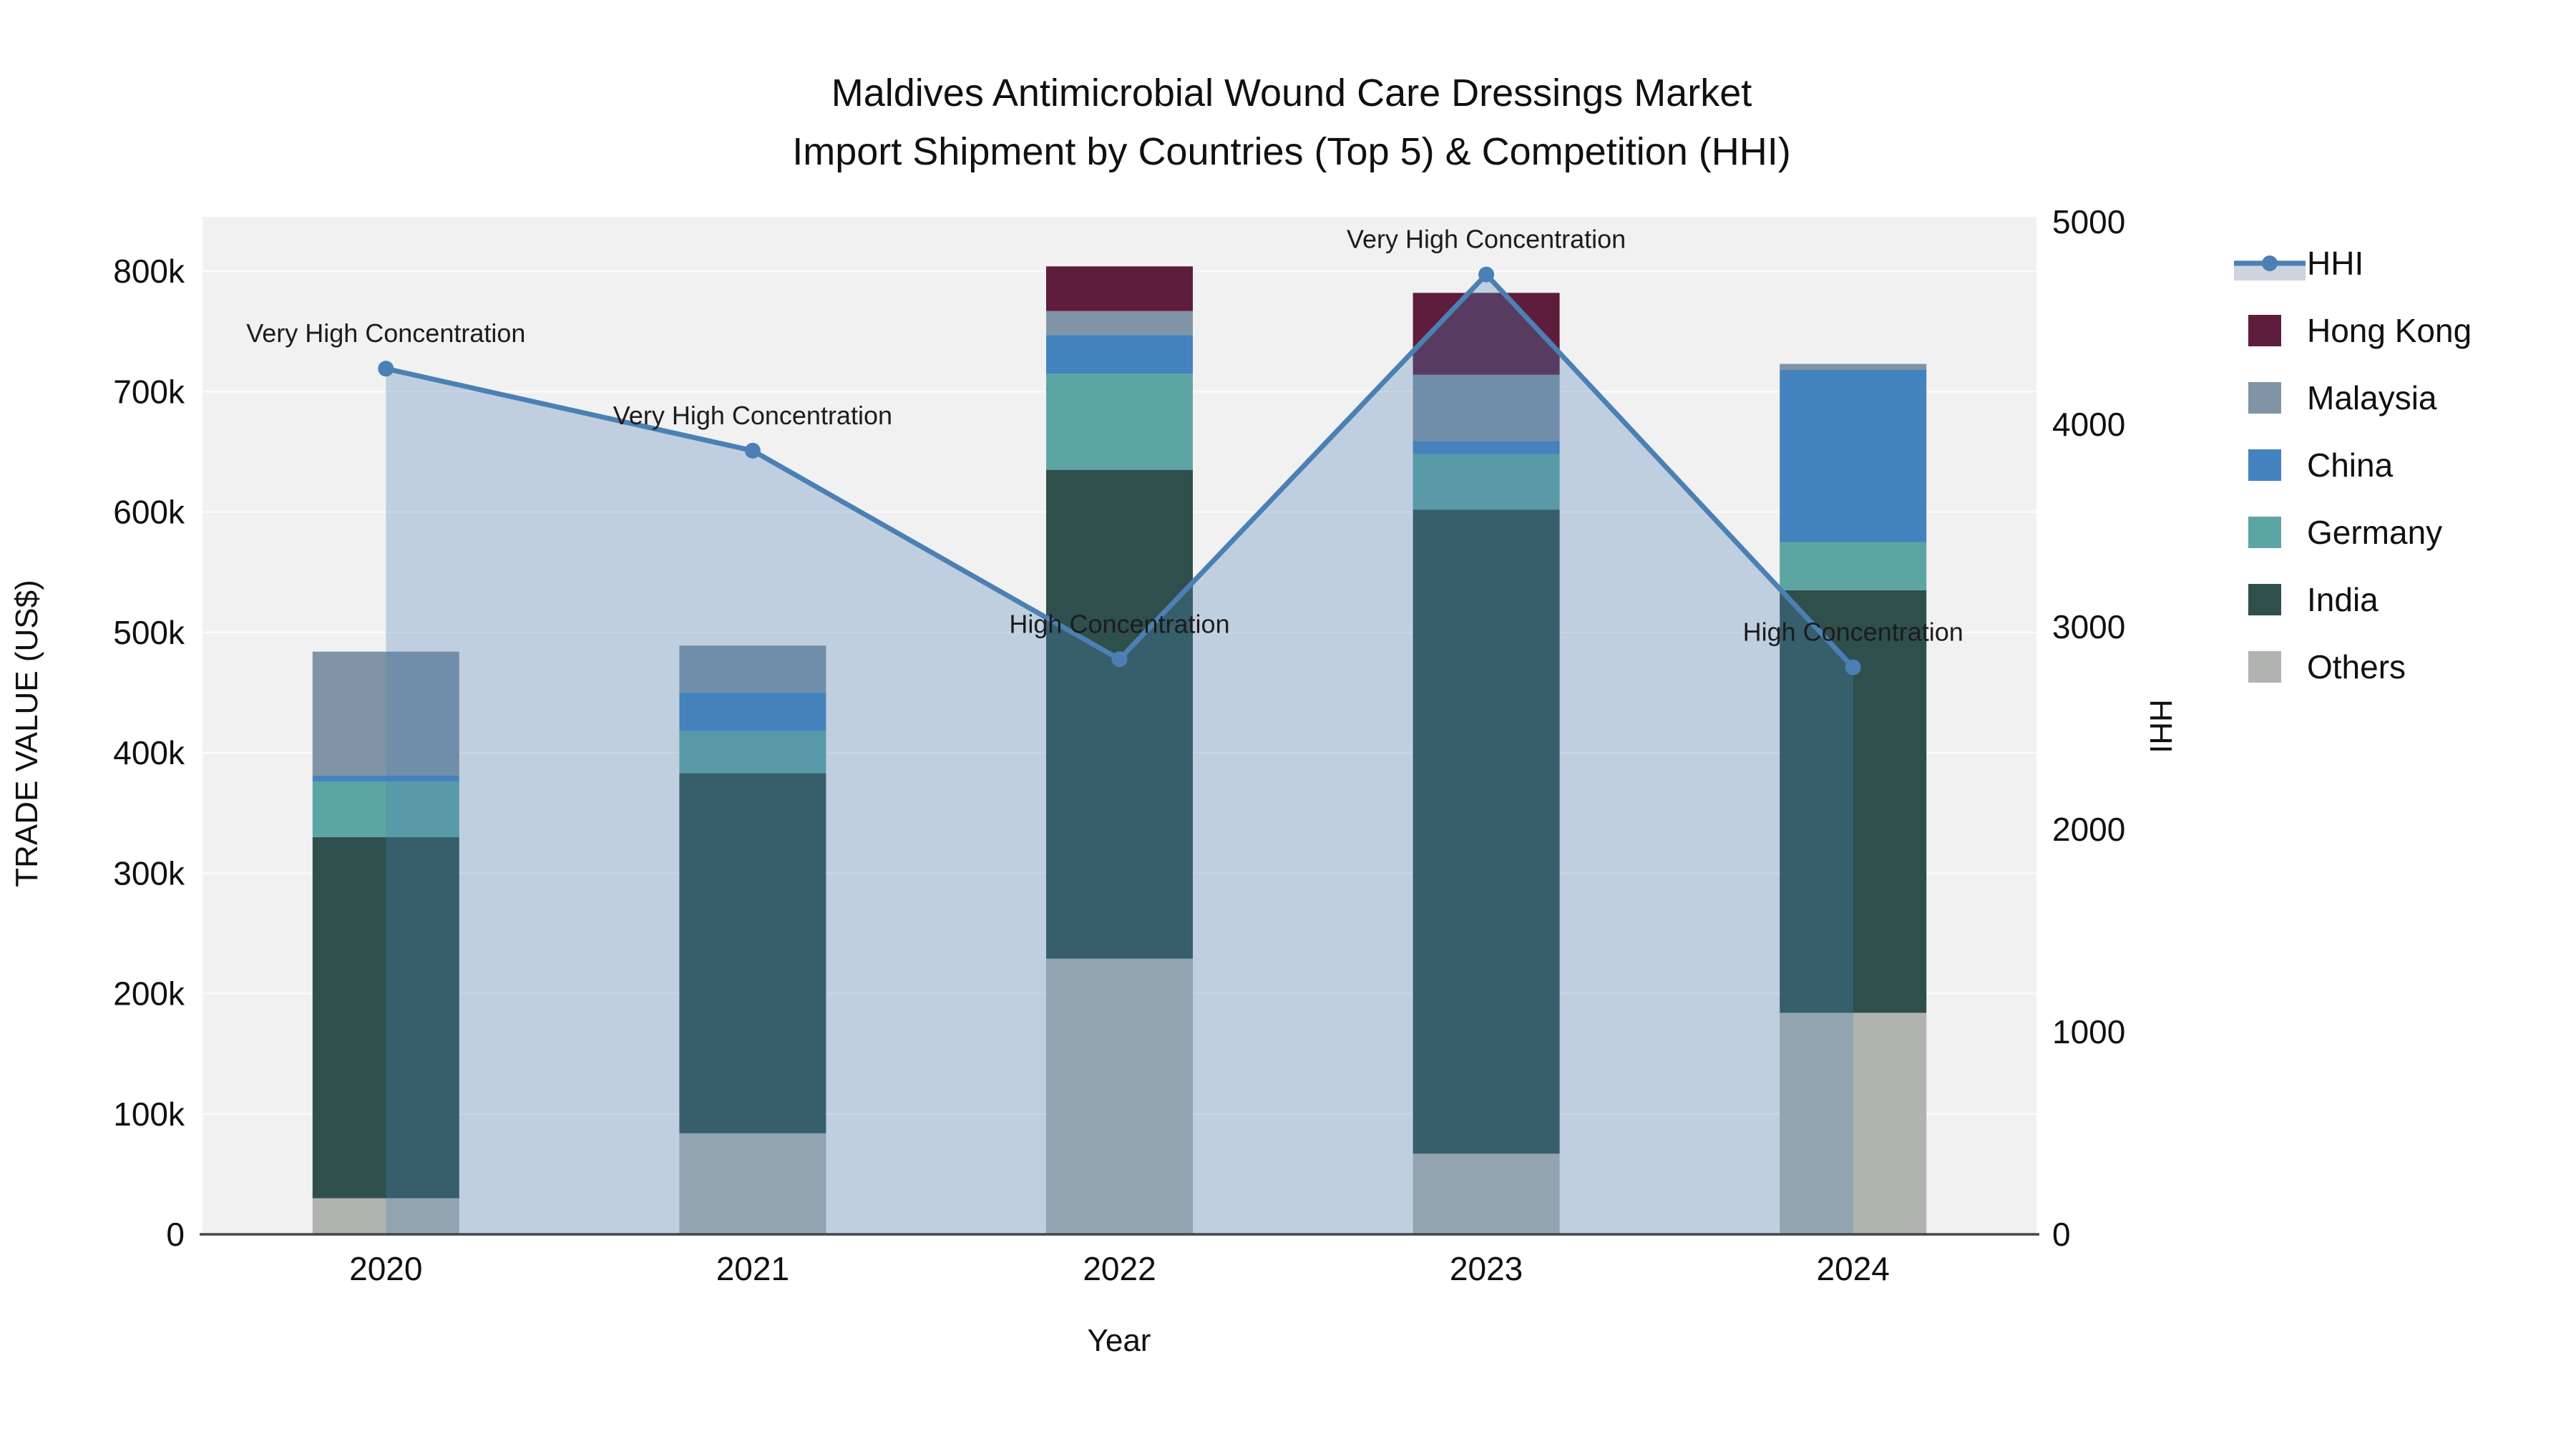 This screenshot has height=1449, width=2576. Describe the element at coordinates (2088, 425) in the screenshot. I see `right-tick-4000: 4000` at that location.